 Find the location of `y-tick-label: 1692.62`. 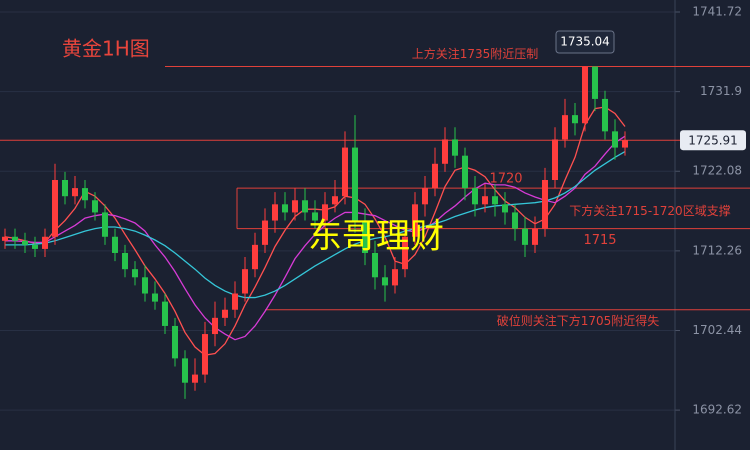

y-tick-label: 1692.62 is located at coordinates (717, 410).